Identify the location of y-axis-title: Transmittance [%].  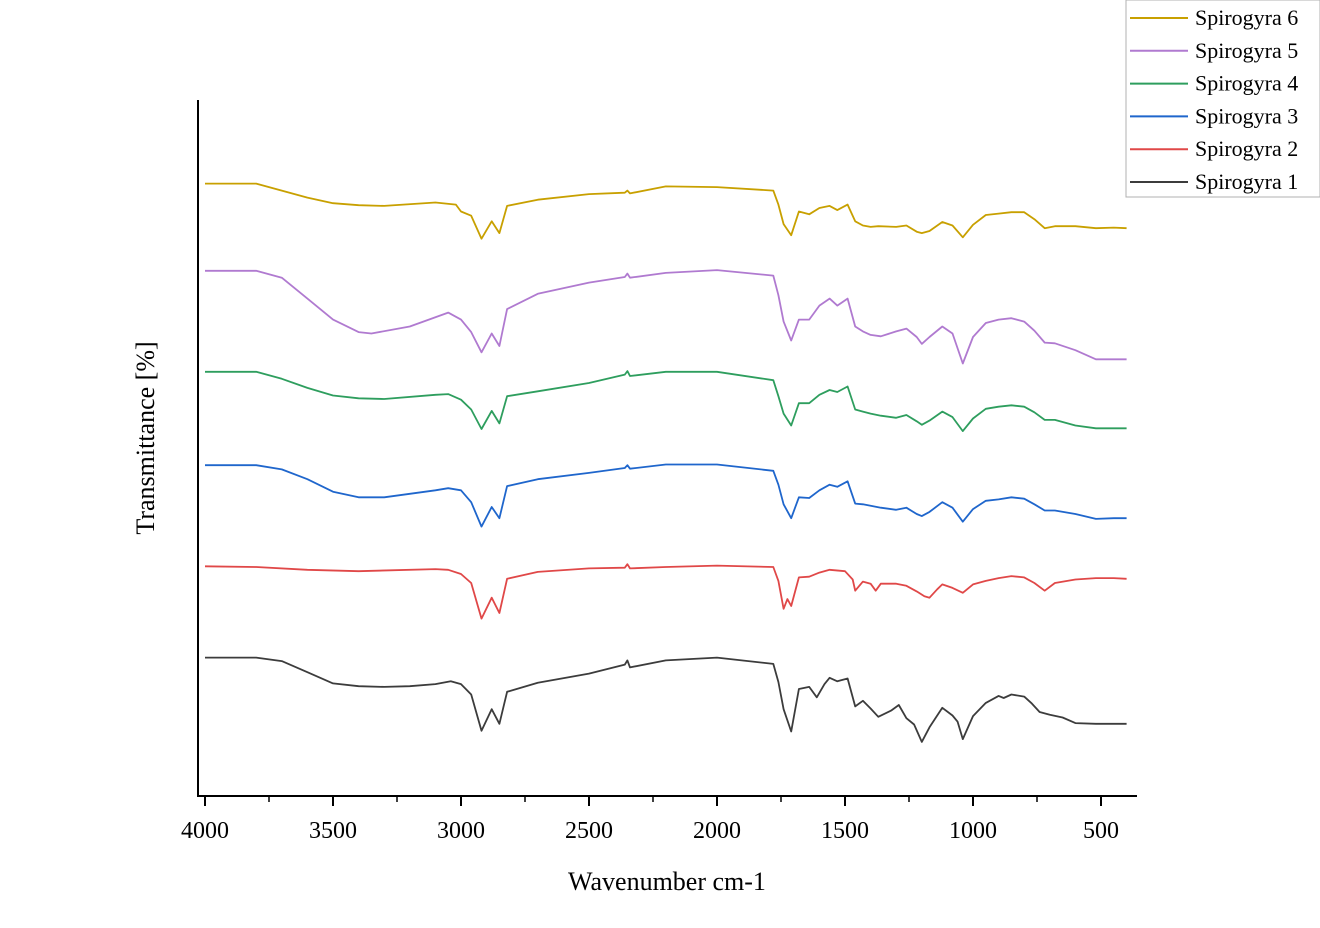
(145, 437).